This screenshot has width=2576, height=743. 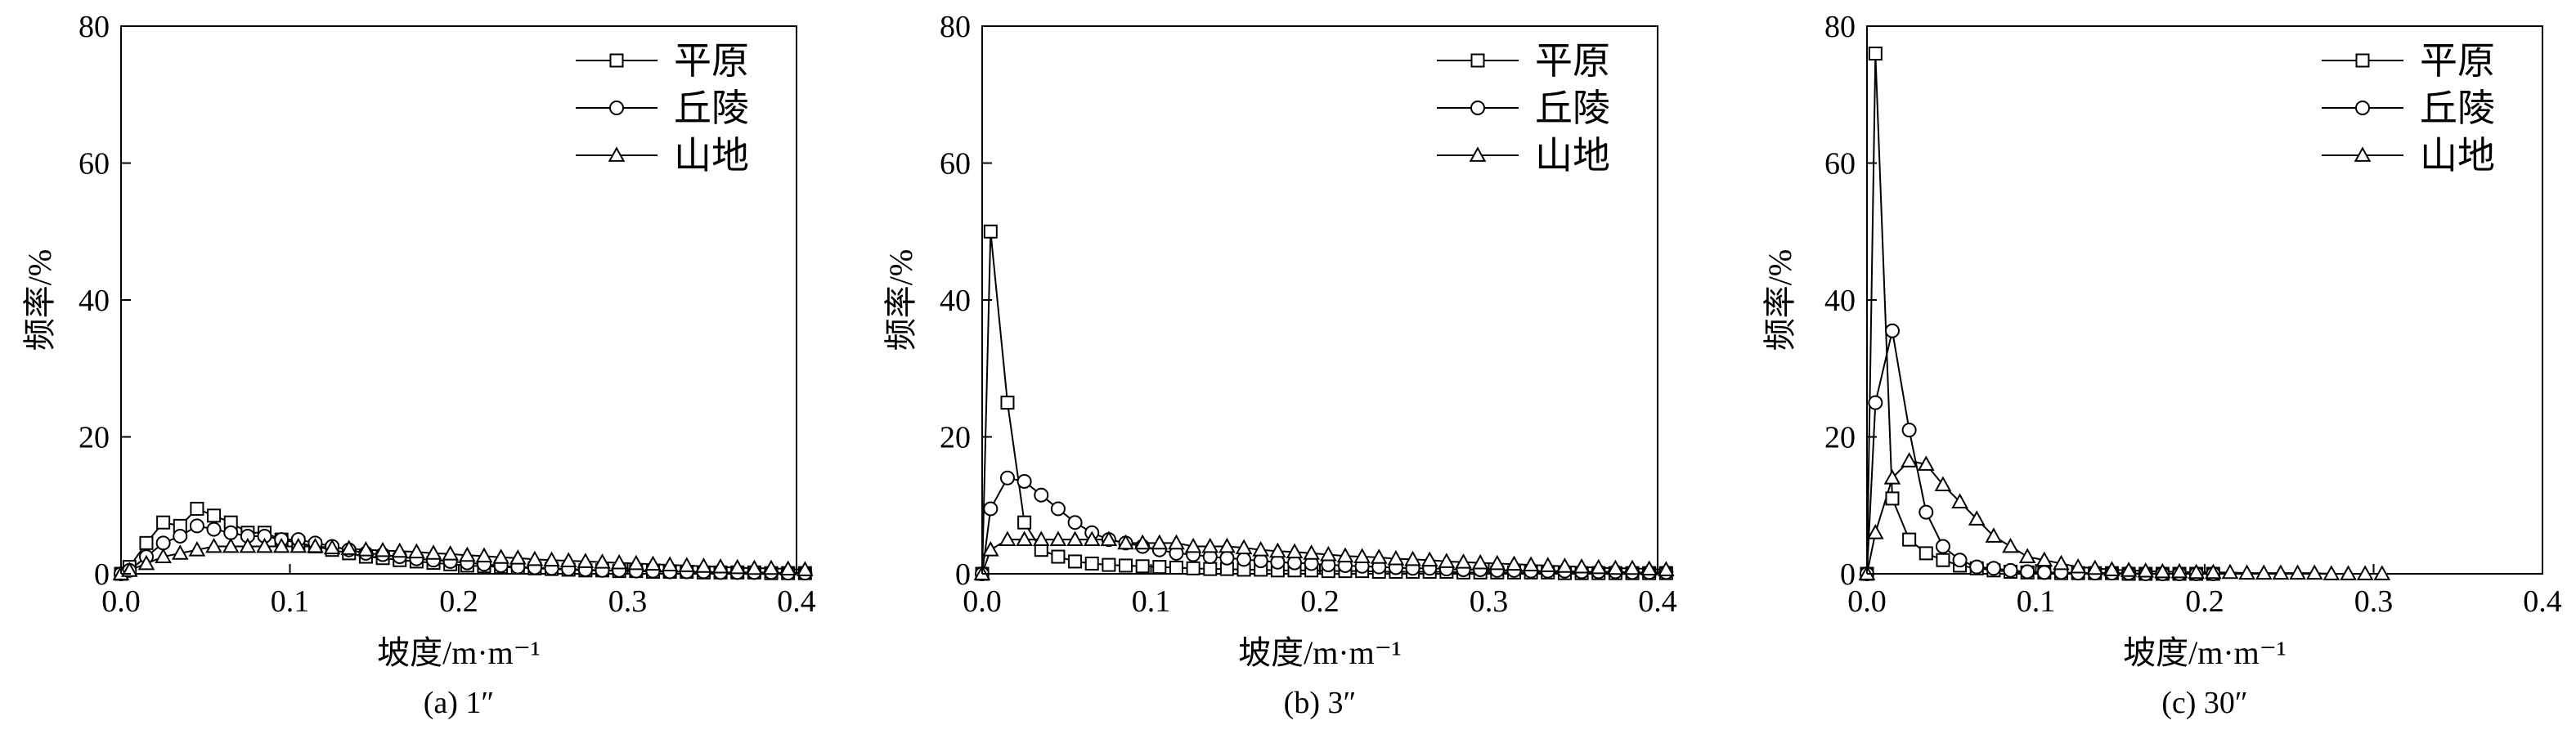 What do you see at coordinates (1151, 601) in the screenshot?
I see `x-tick-label: 0.1` at bounding box center [1151, 601].